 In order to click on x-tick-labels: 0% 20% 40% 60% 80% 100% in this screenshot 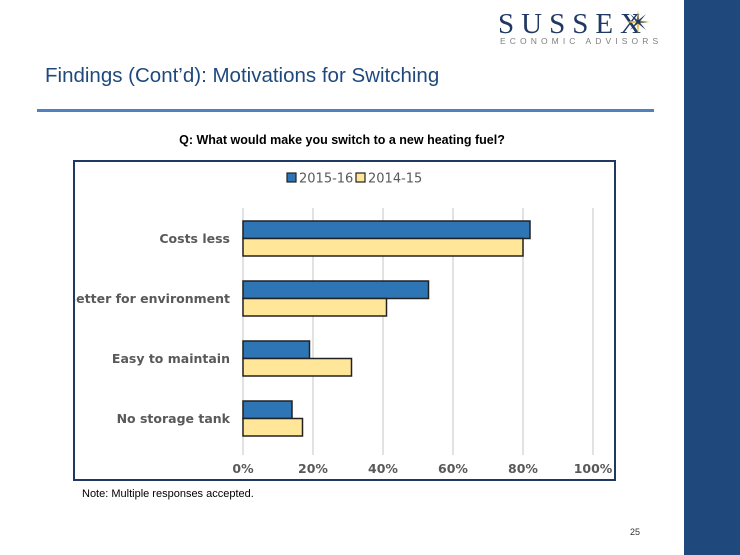, I will do `click(422, 468)`.